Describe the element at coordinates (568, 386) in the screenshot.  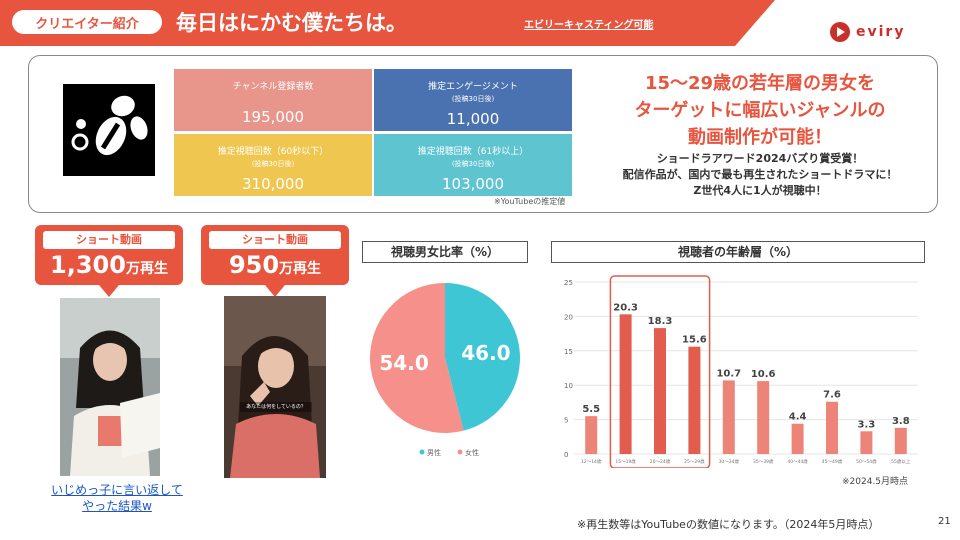
I see `y-tick-label: 10` at that location.